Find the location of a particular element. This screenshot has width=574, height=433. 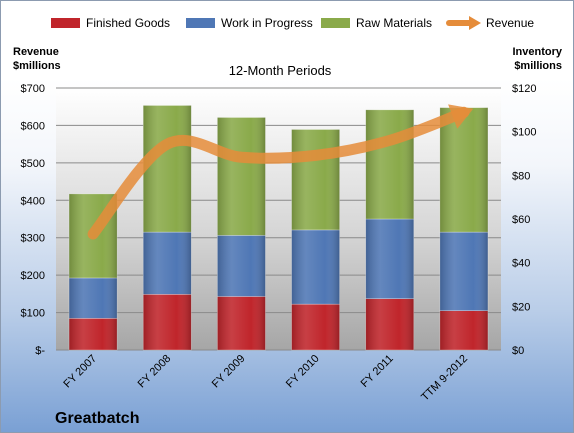

legend-label: Finished Goods is located at coordinates (128, 23).